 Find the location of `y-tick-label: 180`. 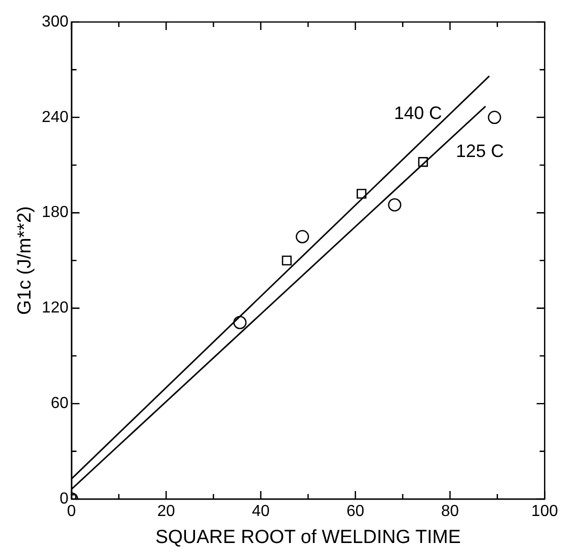

y-tick-label: 180 is located at coordinates (55, 213).